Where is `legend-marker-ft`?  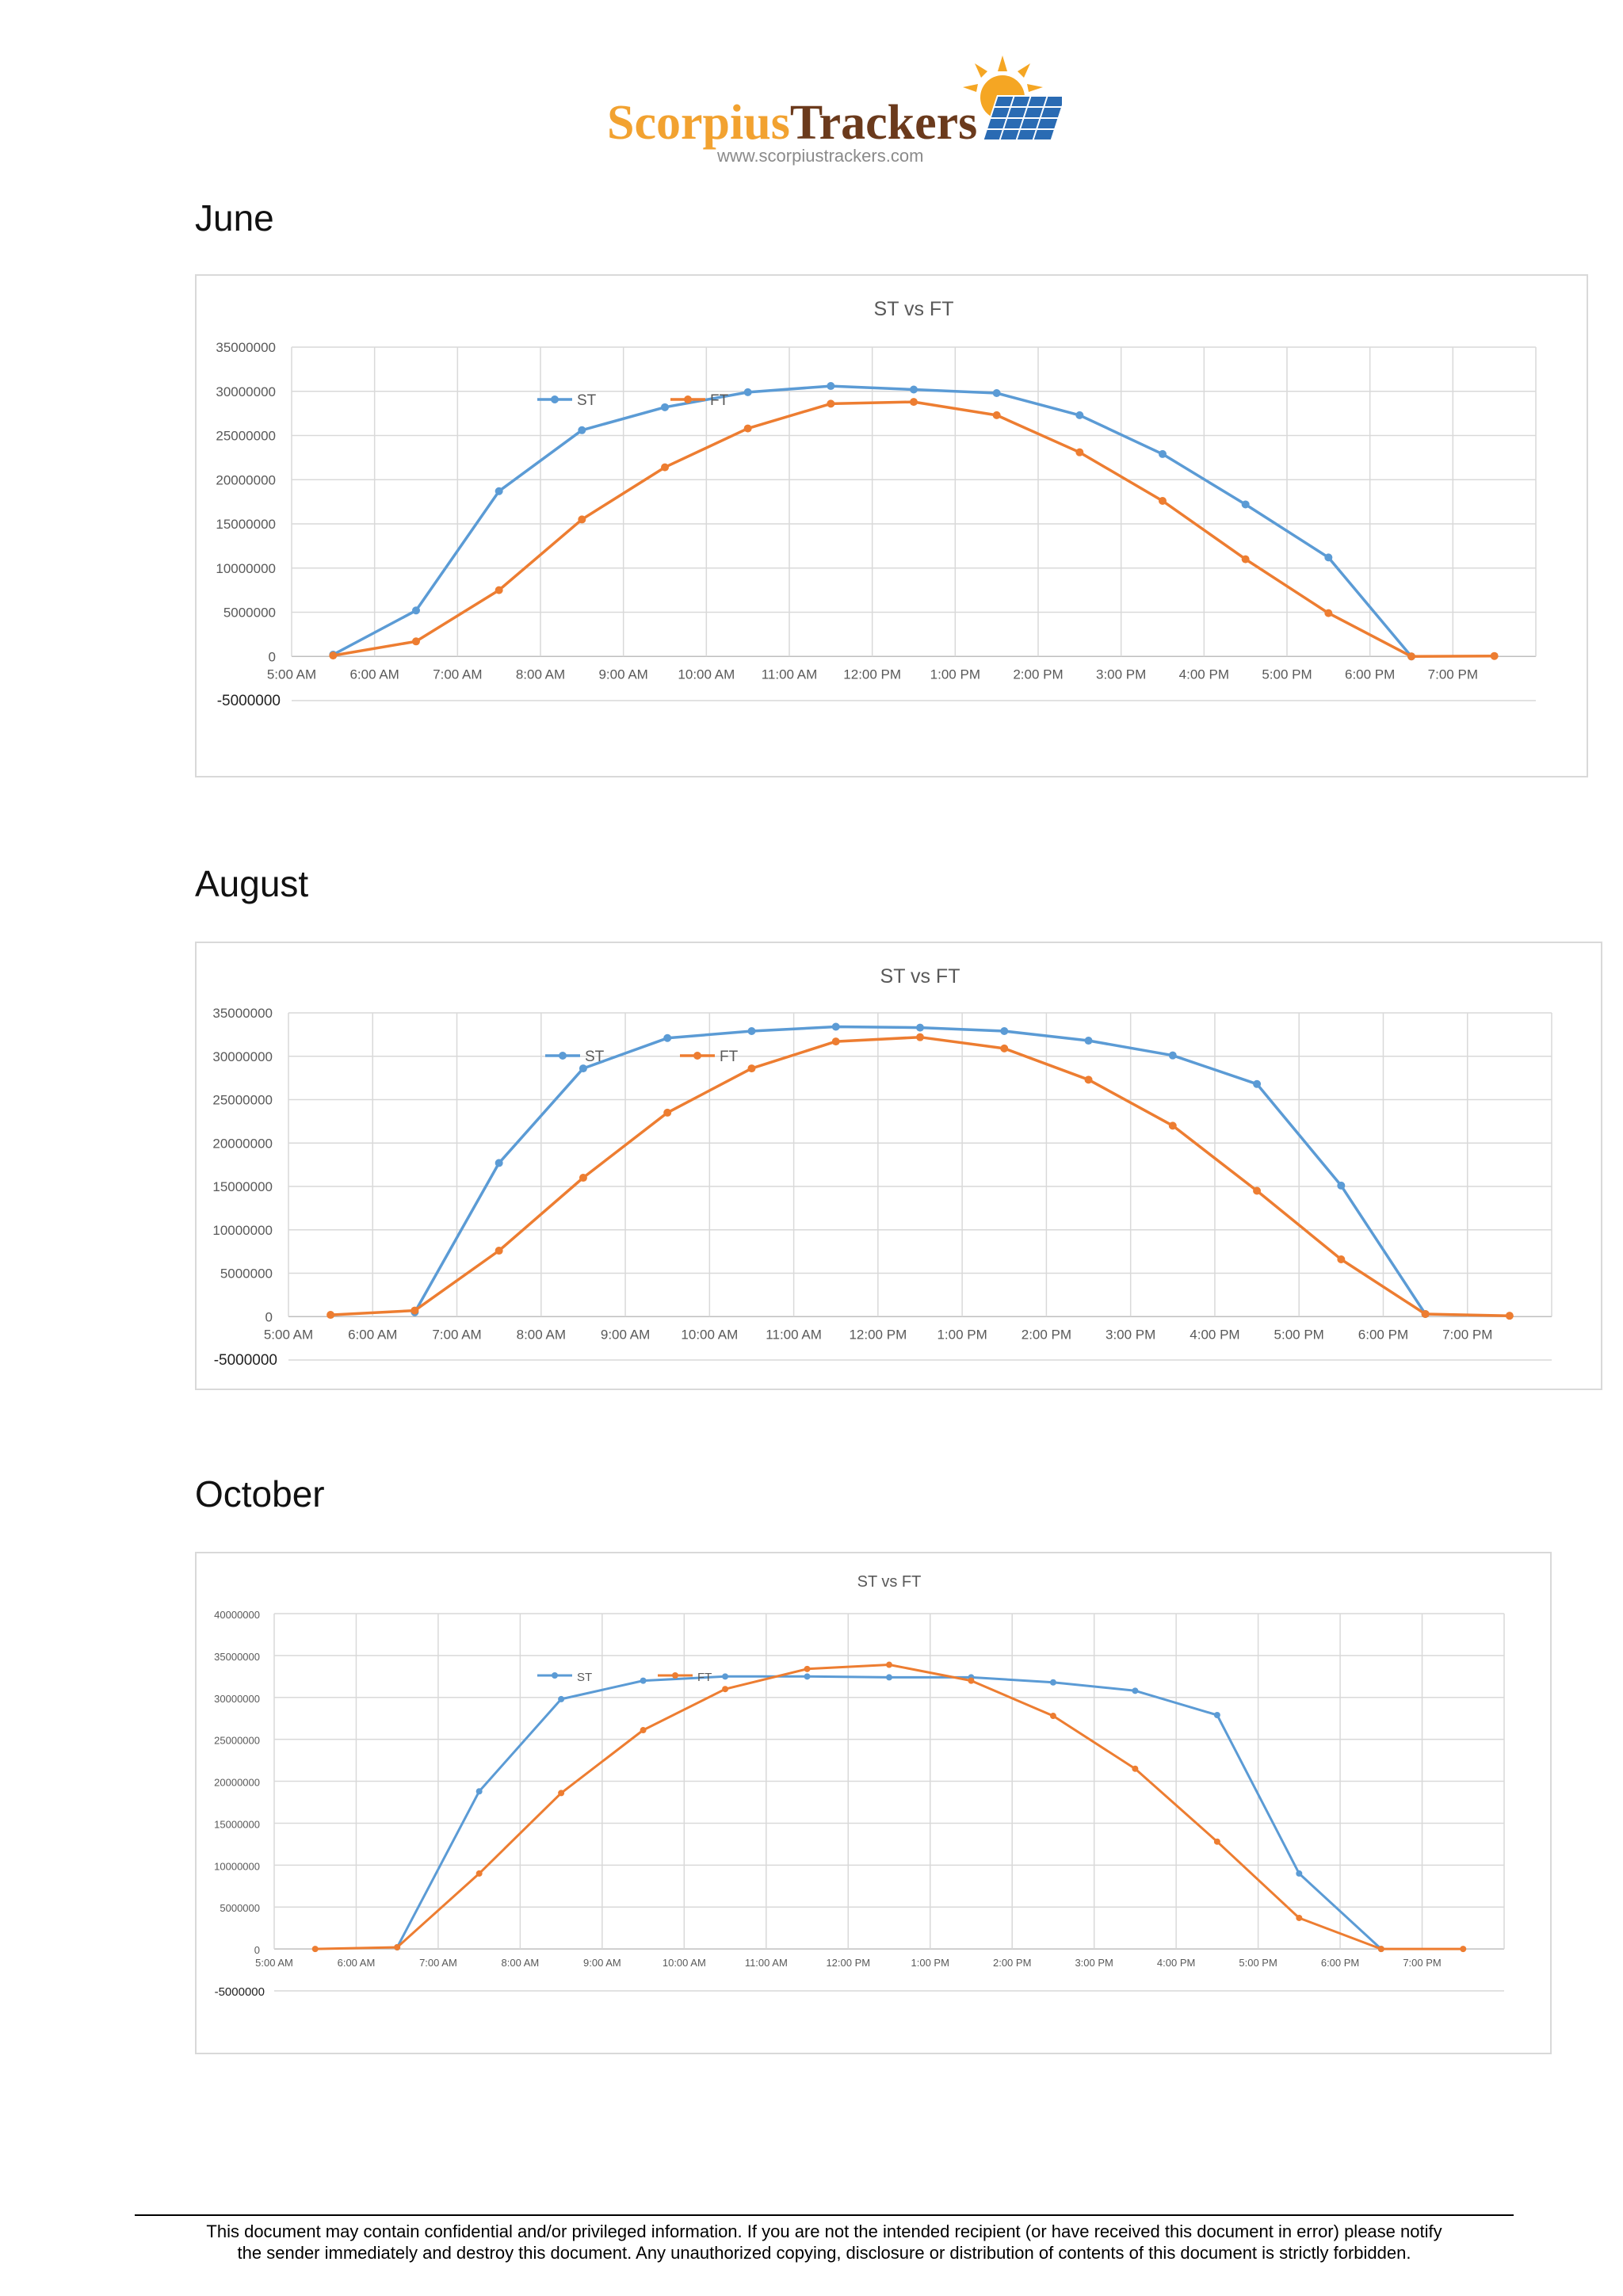 legend-marker-ft is located at coordinates (697, 1056).